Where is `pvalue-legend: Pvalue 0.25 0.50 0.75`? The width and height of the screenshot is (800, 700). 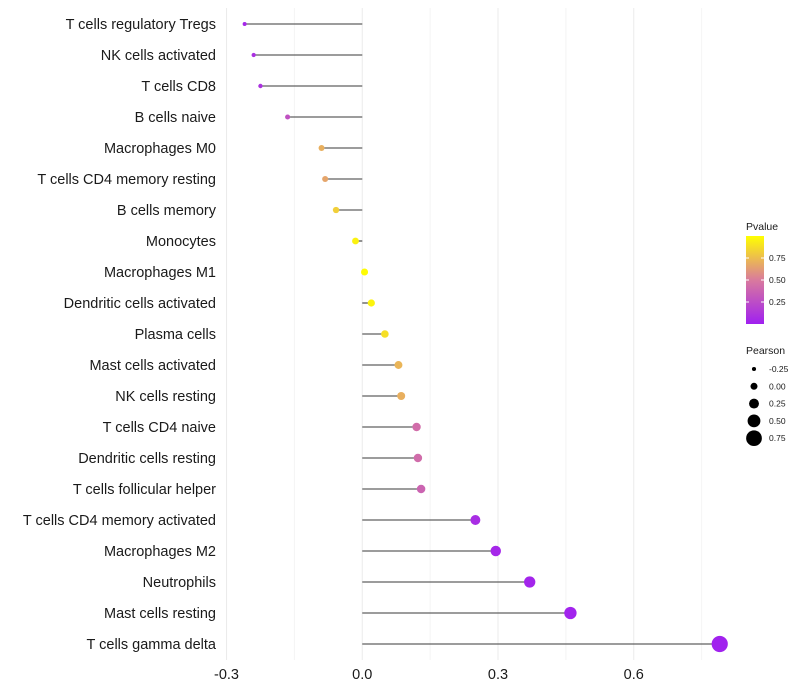 pvalue-legend: Pvalue 0.25 0.50 0.75 is located at coordinates (766, 272).